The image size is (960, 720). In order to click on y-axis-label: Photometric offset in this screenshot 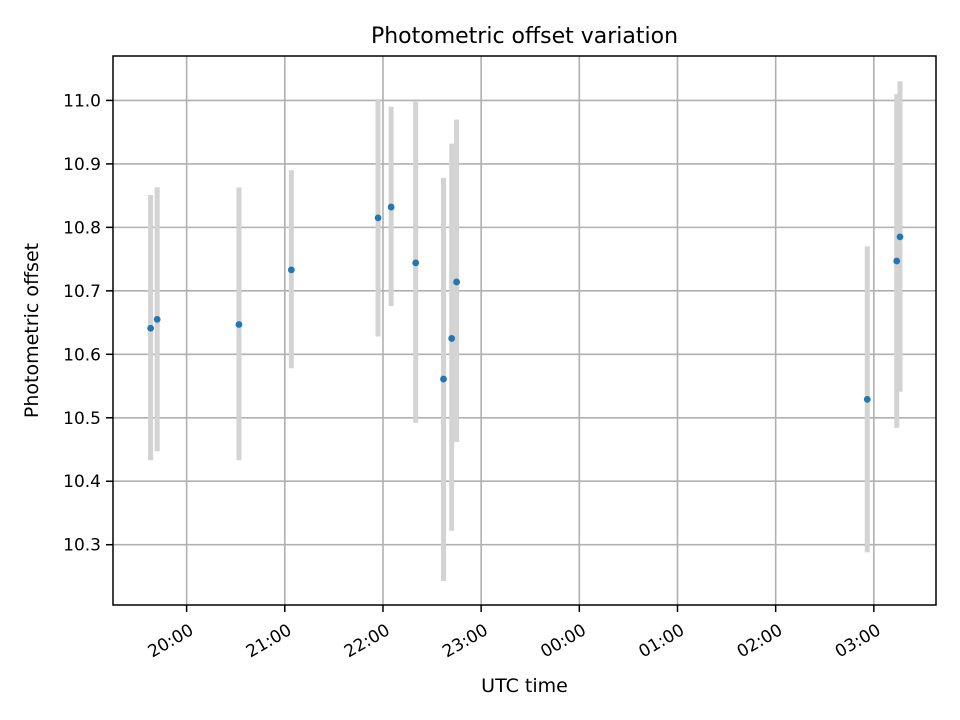, I will do `click(32, 330)`.